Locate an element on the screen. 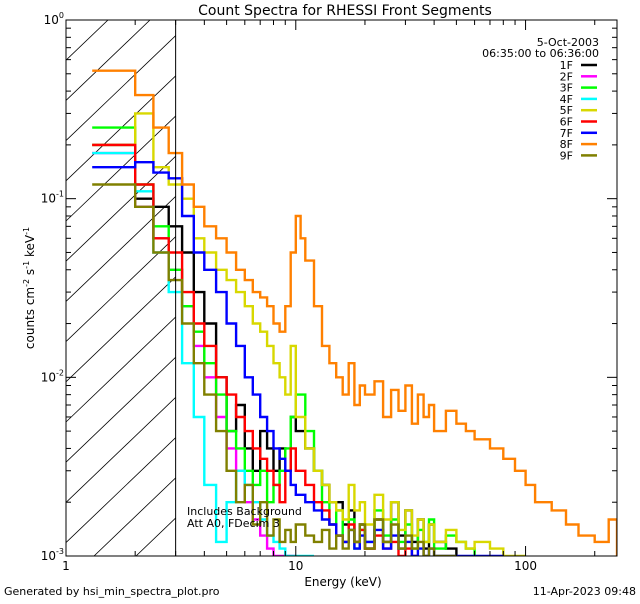  x-axis-label: Energy (keV) is located at coordinates (342, 582).